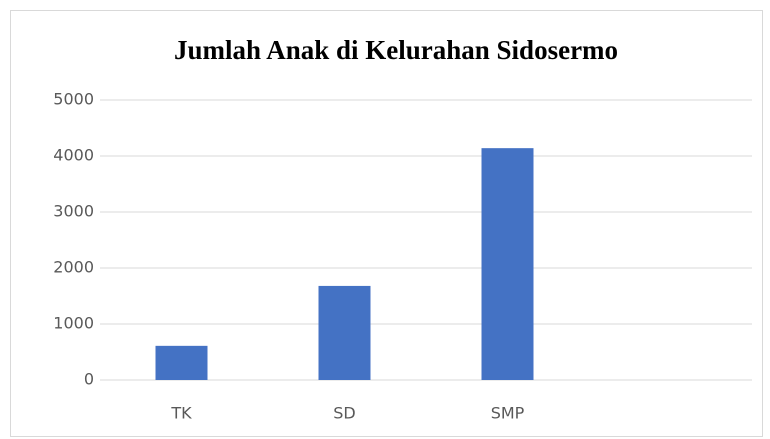  I want to click on x-tick-label: TK, so click(181, 413).